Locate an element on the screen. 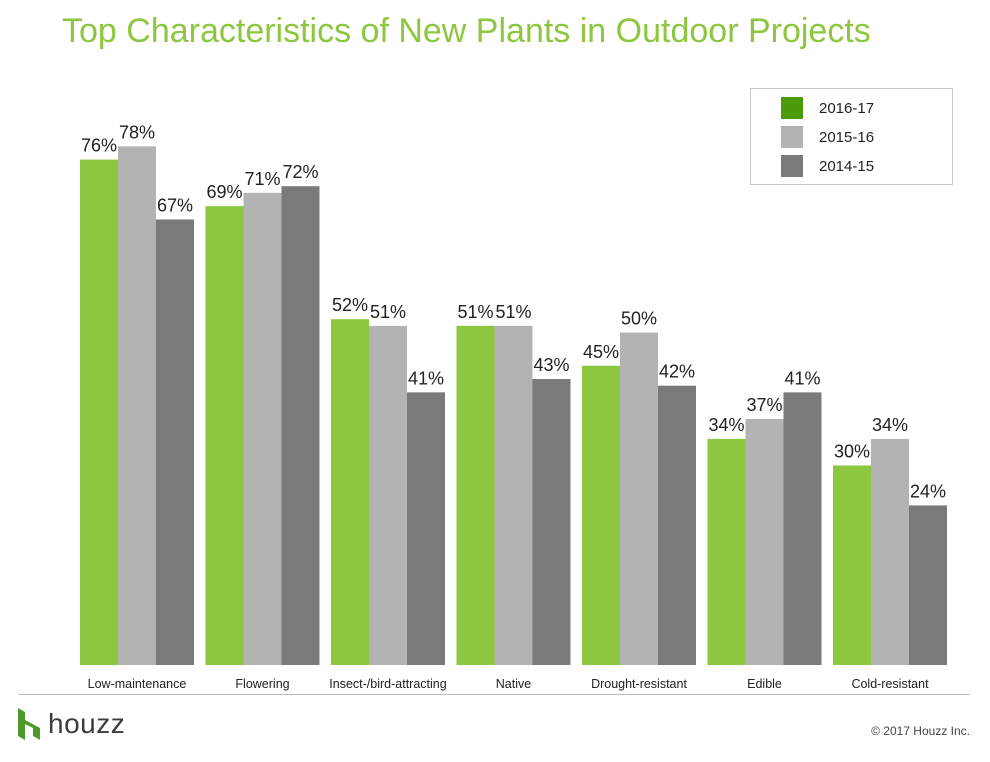 The height and width of the screenshot is (762, 990). data-label: 52% is located at coordinates (350, 305).